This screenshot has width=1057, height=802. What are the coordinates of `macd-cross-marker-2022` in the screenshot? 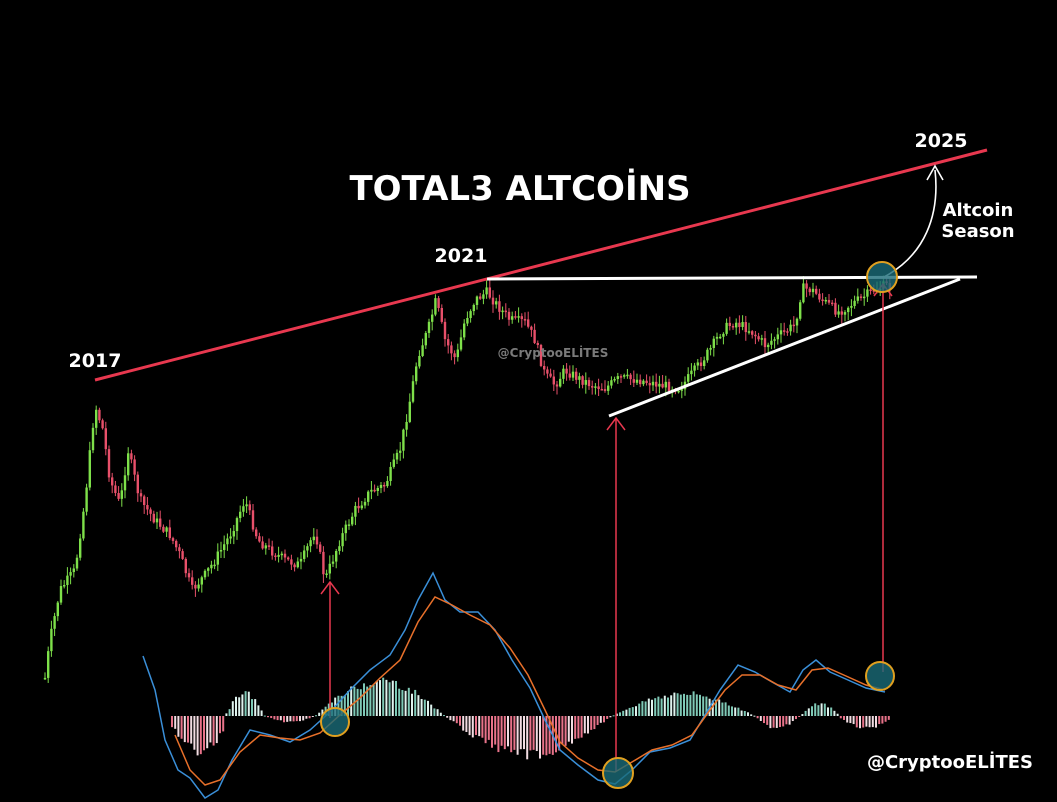 It's located at (618, 773).